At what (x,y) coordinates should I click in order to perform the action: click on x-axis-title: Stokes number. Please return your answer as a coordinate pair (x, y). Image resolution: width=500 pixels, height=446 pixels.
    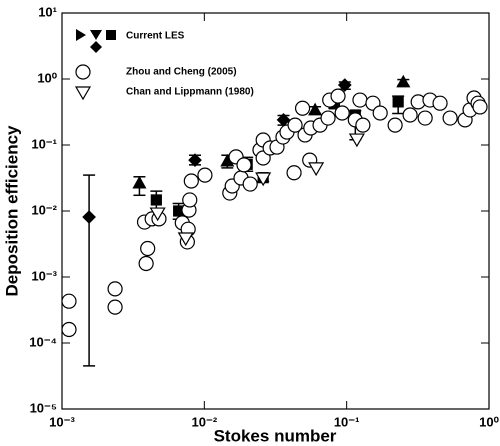
    Looking at the image, I should click on (275, 435).